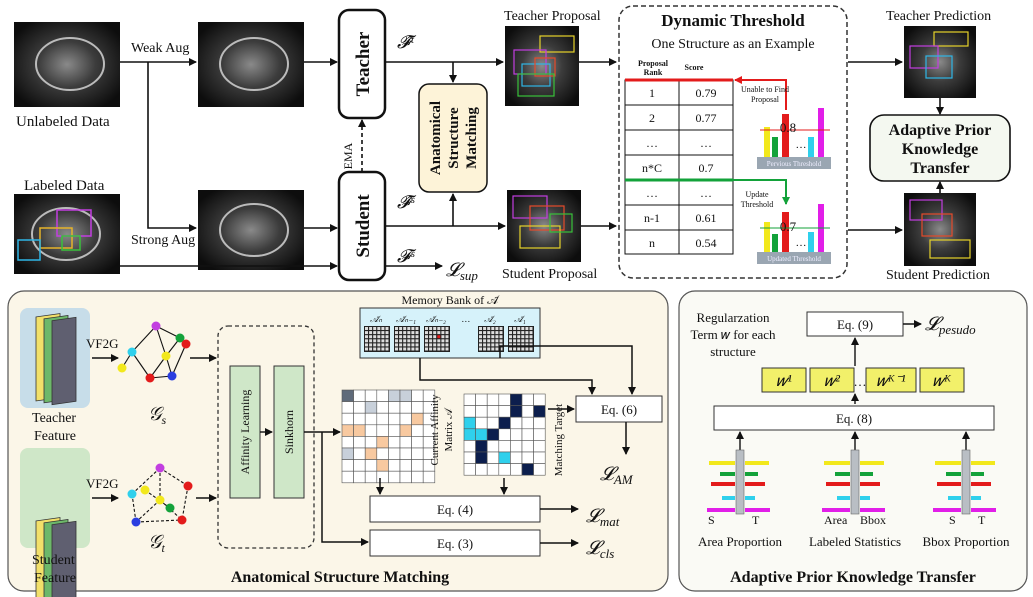  Describe the element at coordinates (788, 226) in the screenshot. I see `upd-threshold-value: 0.7` at that location.